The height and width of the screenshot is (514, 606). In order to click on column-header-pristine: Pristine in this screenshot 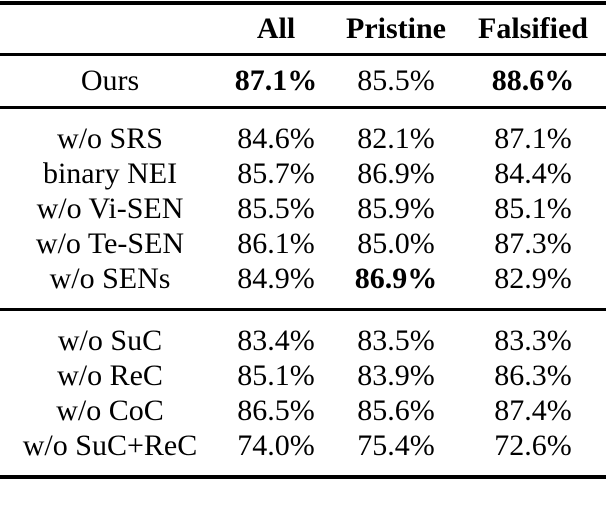, I will do `click(396, 28)`.